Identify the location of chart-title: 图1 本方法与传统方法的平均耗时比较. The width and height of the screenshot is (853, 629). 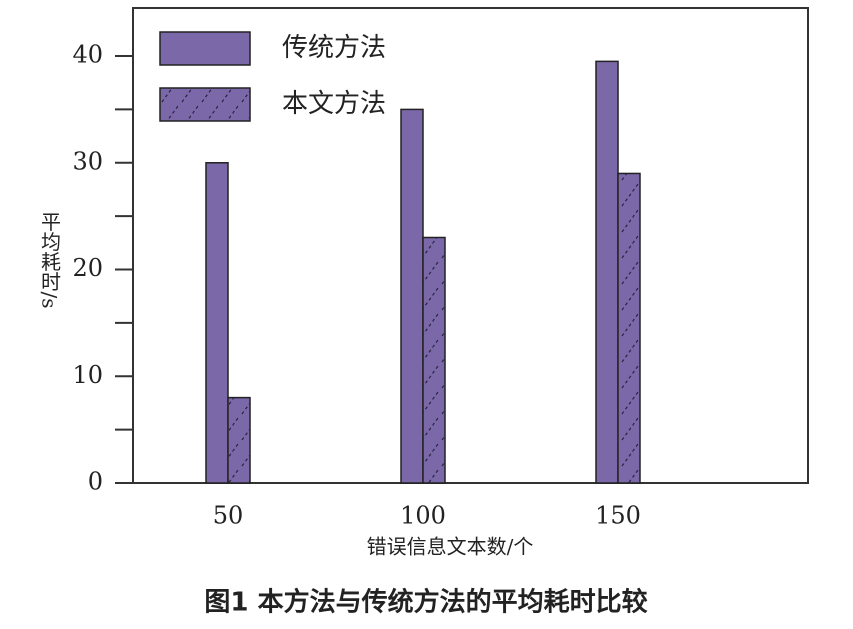
(425, 602).